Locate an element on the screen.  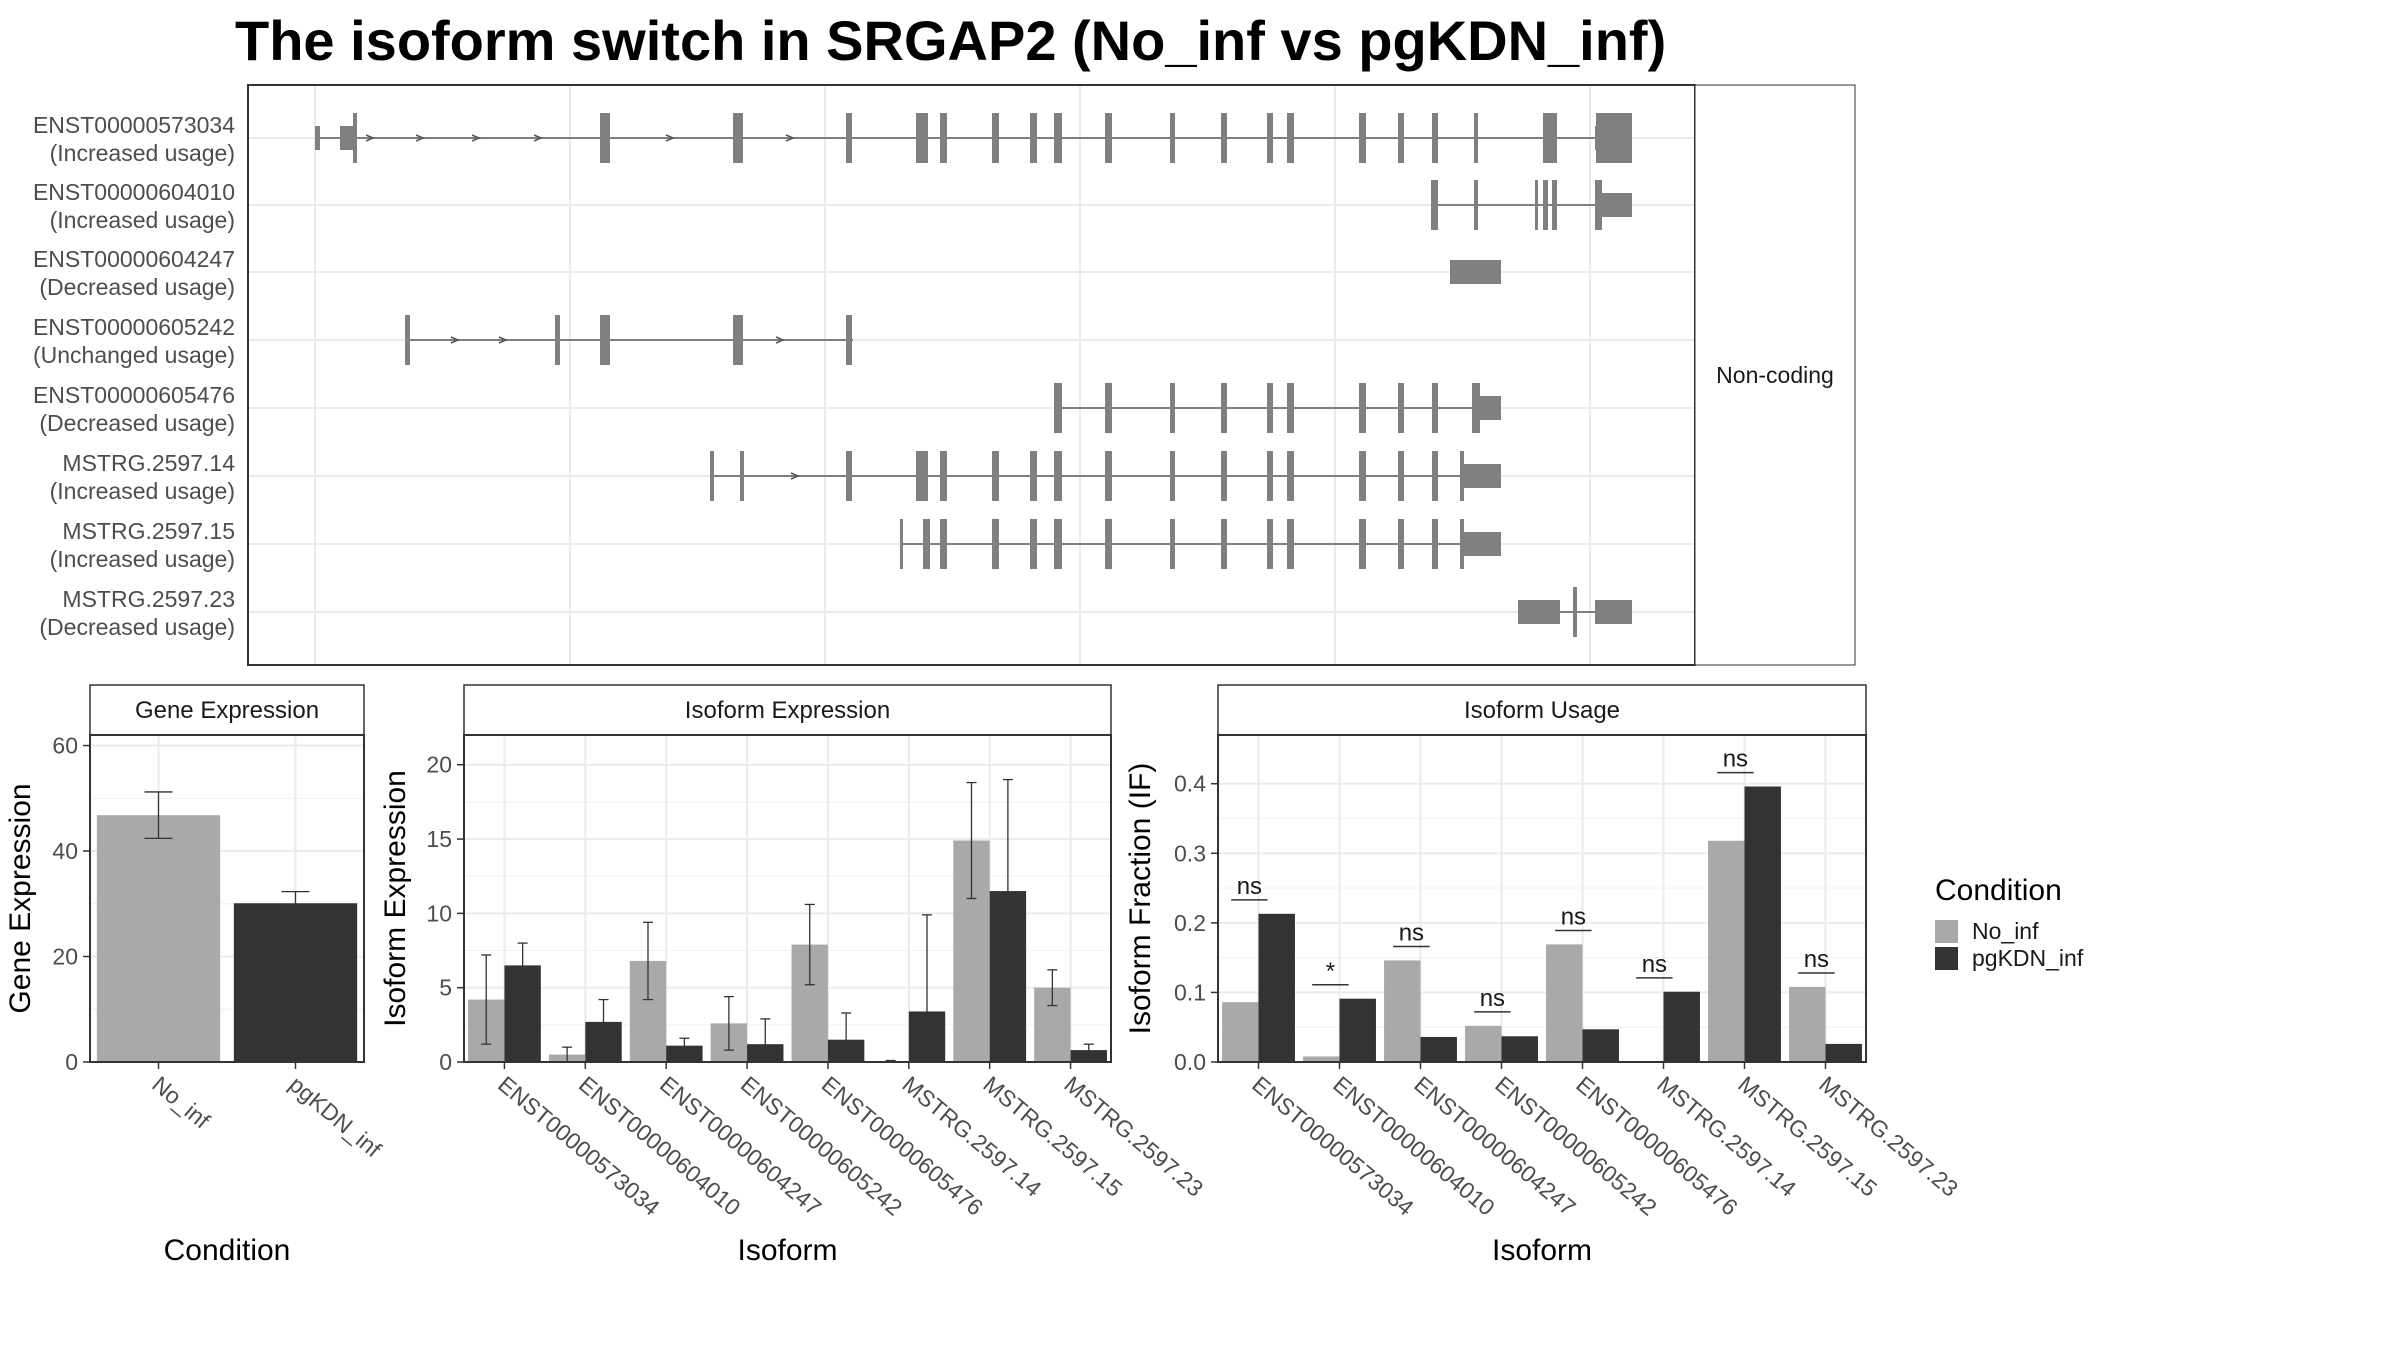
transcript-label: ENST00000604010 (Increased usage) is located at coordinates (134, 206).